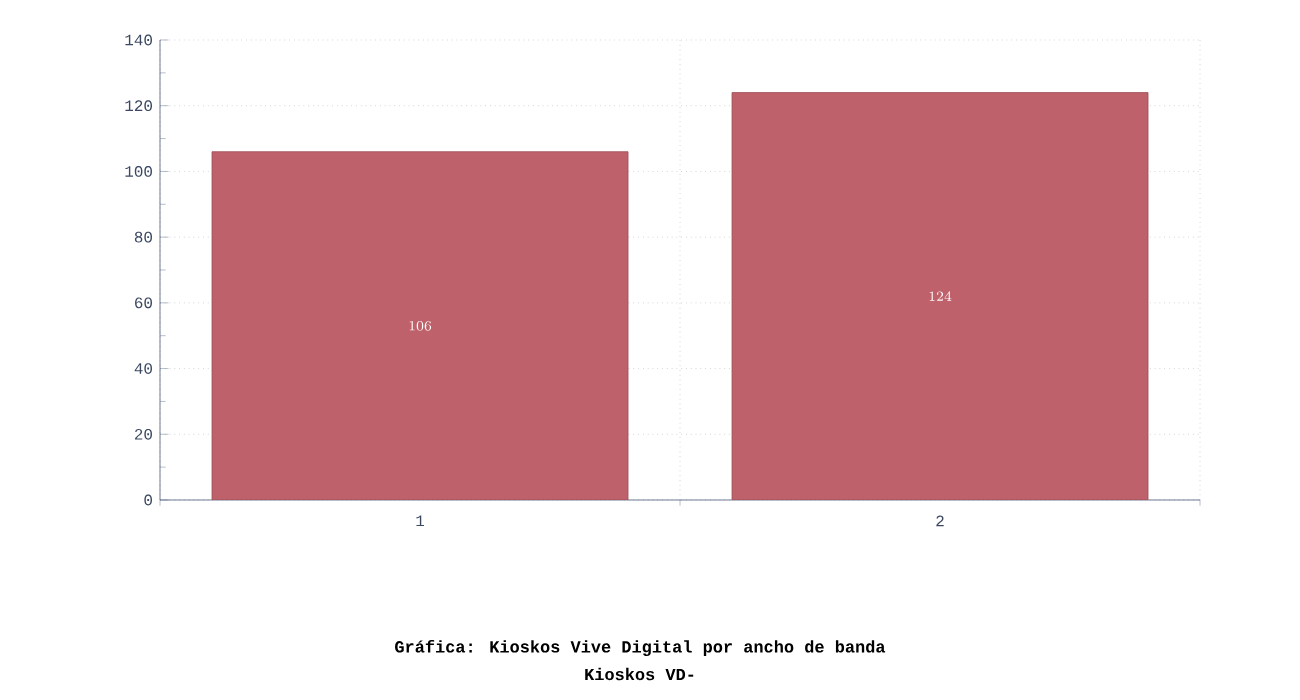 The image size is (1300, 700). What do you see at coordinates (640, 648) in the screenshot?
I see `text: Gráfica: Kioskos Vive Digital por ancho de banda` at bounding box center [640, 648].